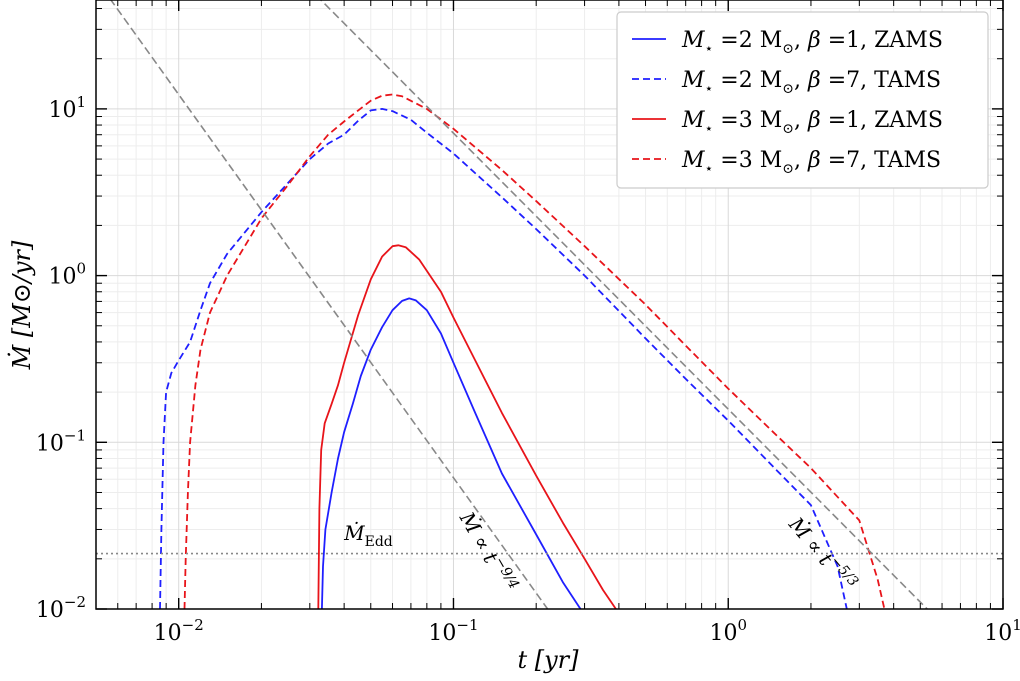 This screenshot has height=681, width=1020. I want to click on x-tick-label-exponent: −1, so click(467, 625).